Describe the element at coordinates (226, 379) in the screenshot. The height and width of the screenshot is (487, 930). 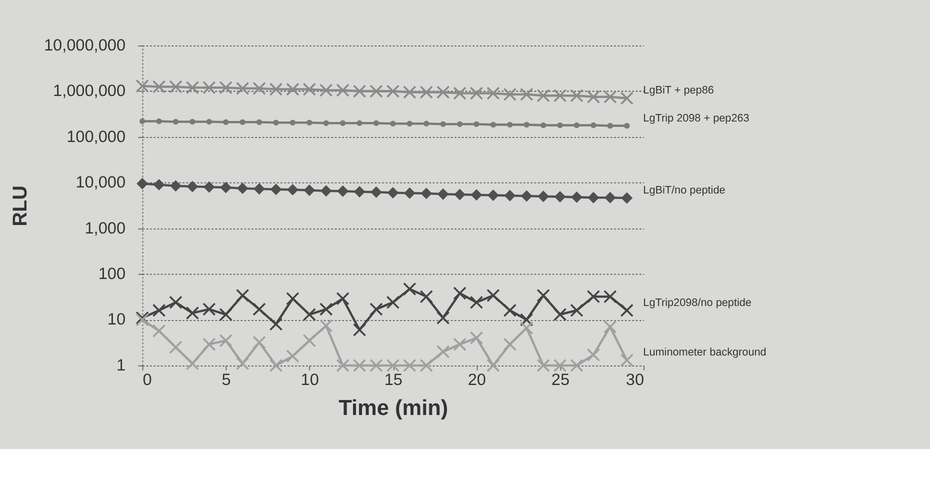
I see `x-tick-label: 5` at that location.